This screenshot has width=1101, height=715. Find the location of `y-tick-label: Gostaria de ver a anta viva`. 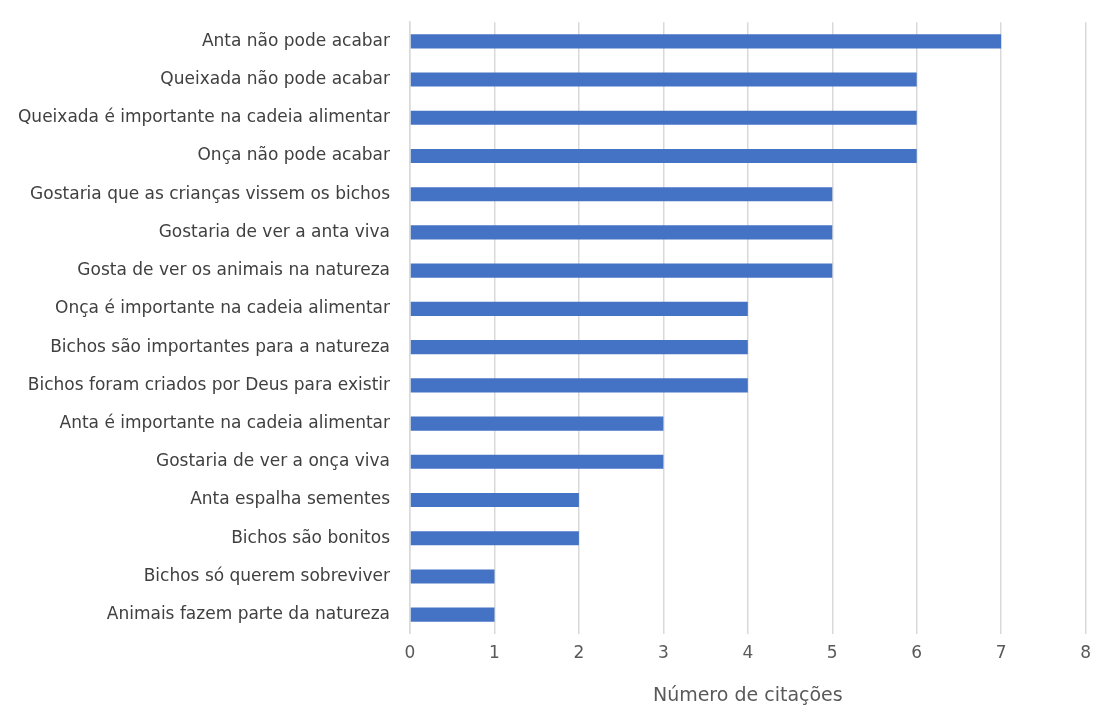

y-tick-label: Gostaria de ver a anta viva is located at coordinates (274, 230).